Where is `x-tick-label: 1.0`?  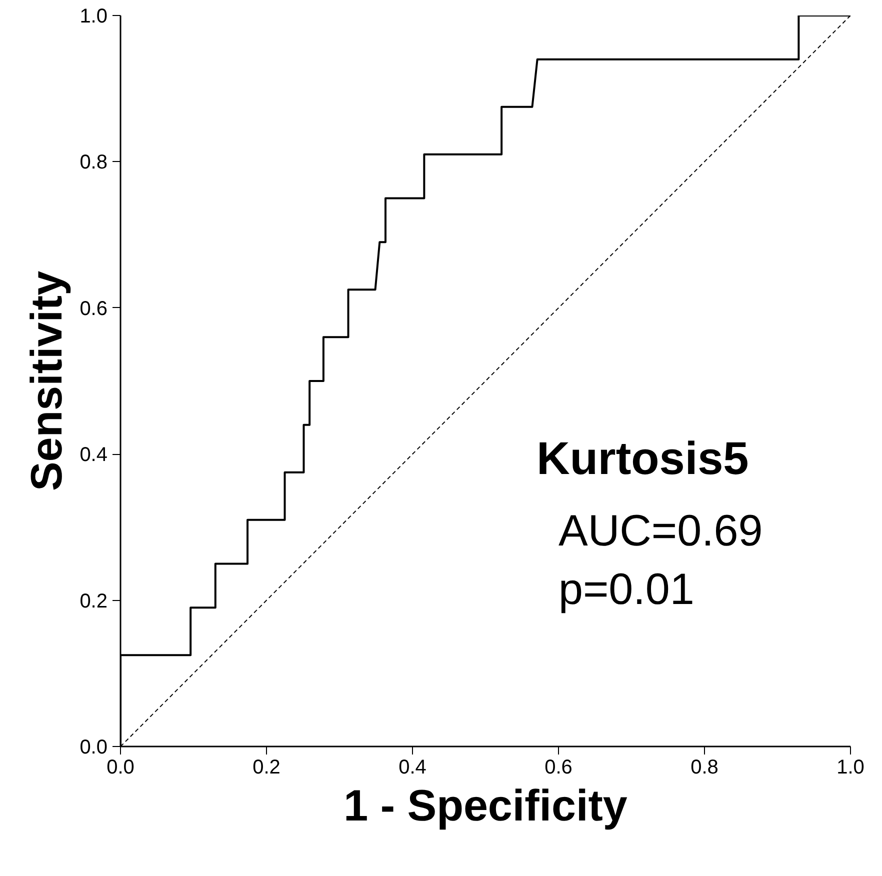
x-tick-label: 1.0 is located at coordinates (850, 767).